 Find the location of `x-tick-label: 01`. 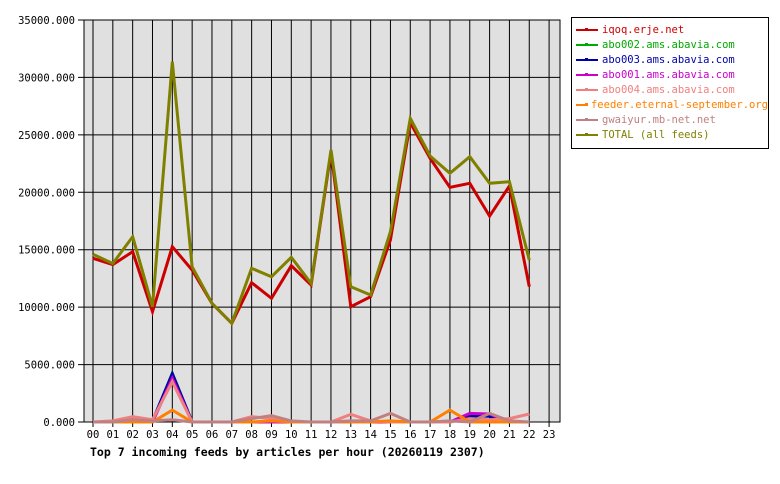

x-tick-label: 01 is located at coordinates (113, 435).